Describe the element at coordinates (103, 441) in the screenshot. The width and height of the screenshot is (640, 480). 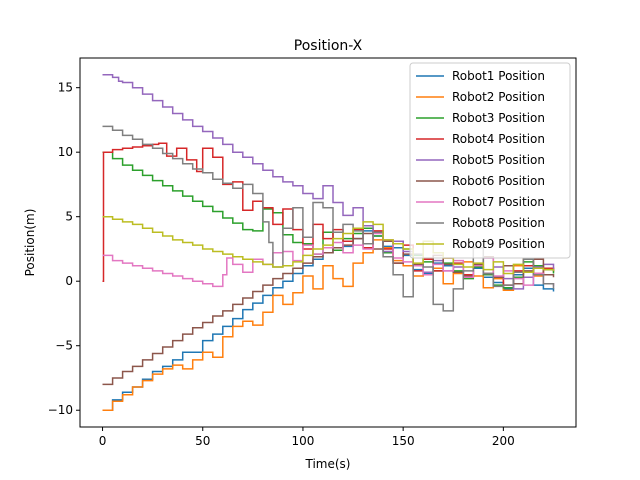
I see `x-tick-label: 0` at that location.